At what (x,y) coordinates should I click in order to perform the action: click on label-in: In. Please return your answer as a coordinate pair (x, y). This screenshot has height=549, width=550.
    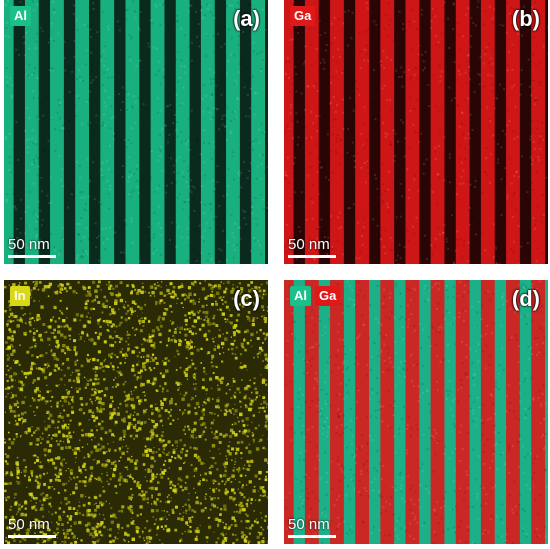
    Looking at the image, I should click on (20, 296).